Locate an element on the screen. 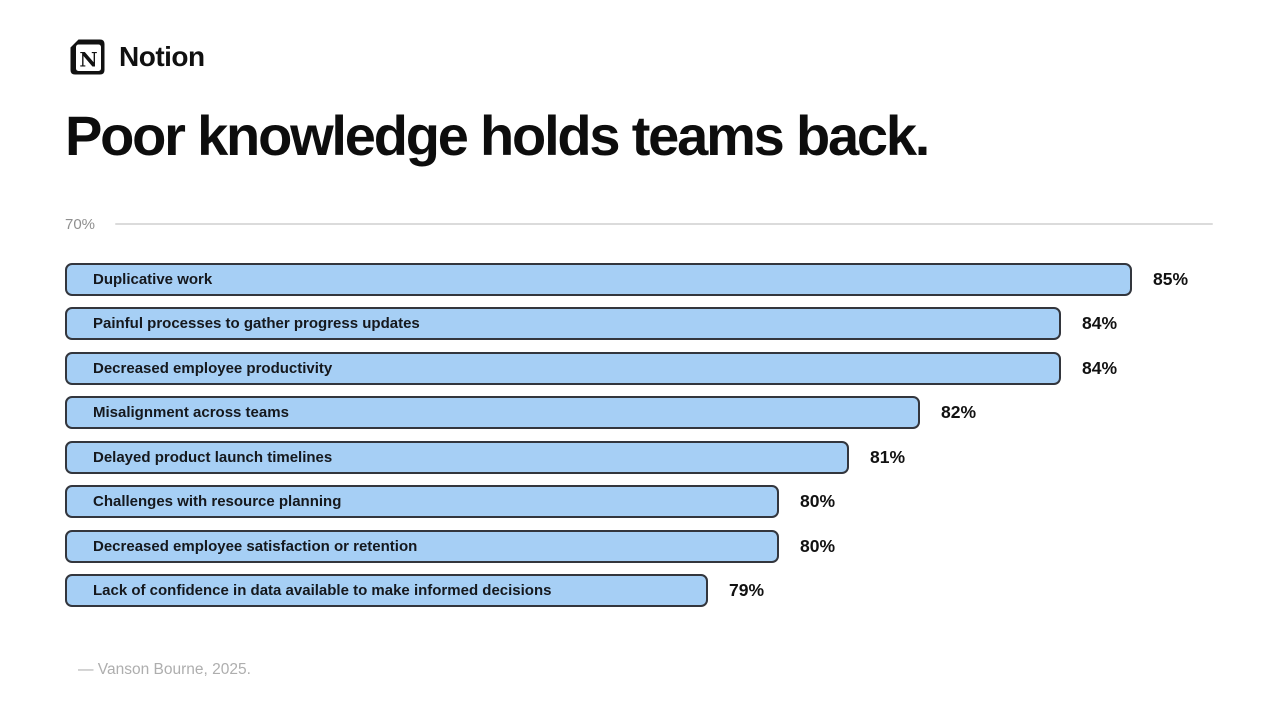 This screenshot has width=1280, height=720. bar-category-label: Duplicative work is located at coordinates (153, 279).